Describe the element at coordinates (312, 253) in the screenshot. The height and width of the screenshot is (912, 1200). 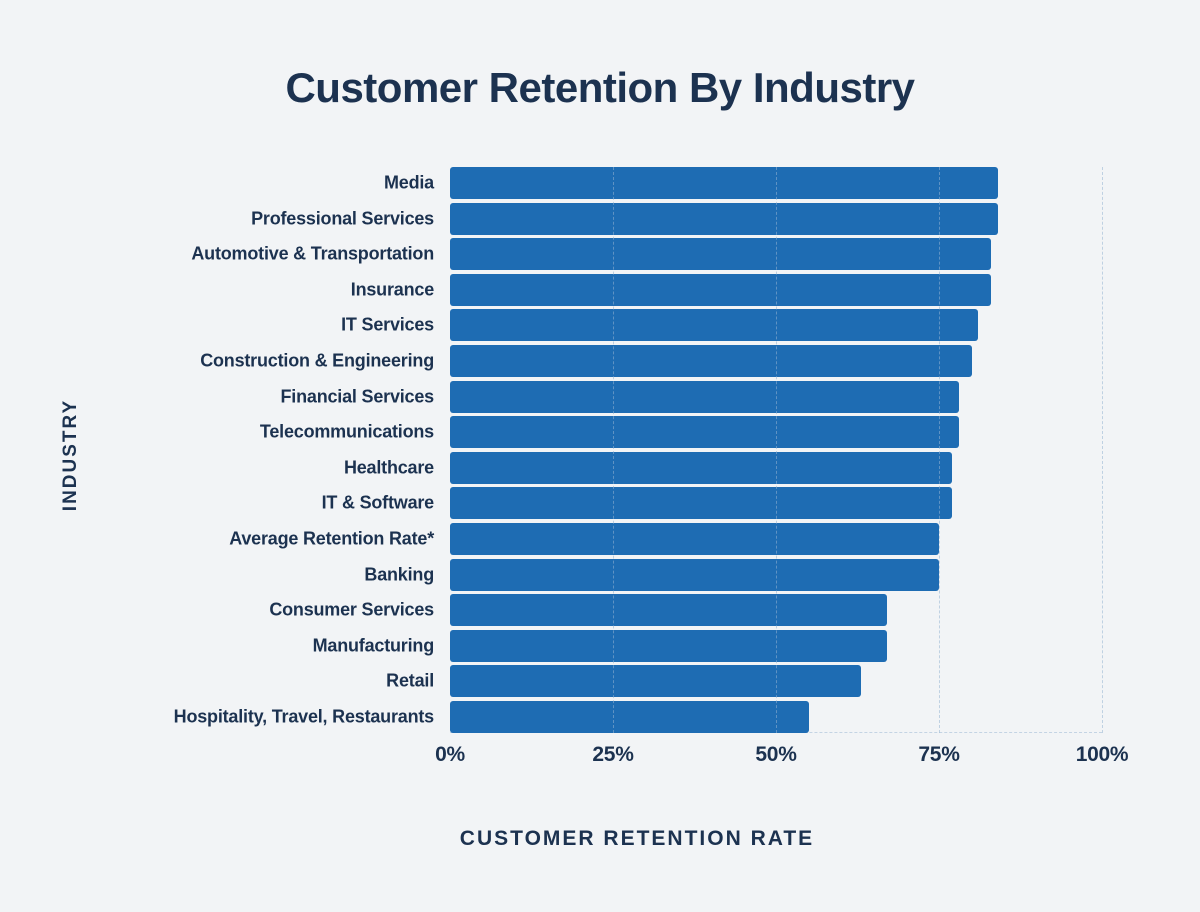
I see `category-label: Automotive & Transportation` at that location.